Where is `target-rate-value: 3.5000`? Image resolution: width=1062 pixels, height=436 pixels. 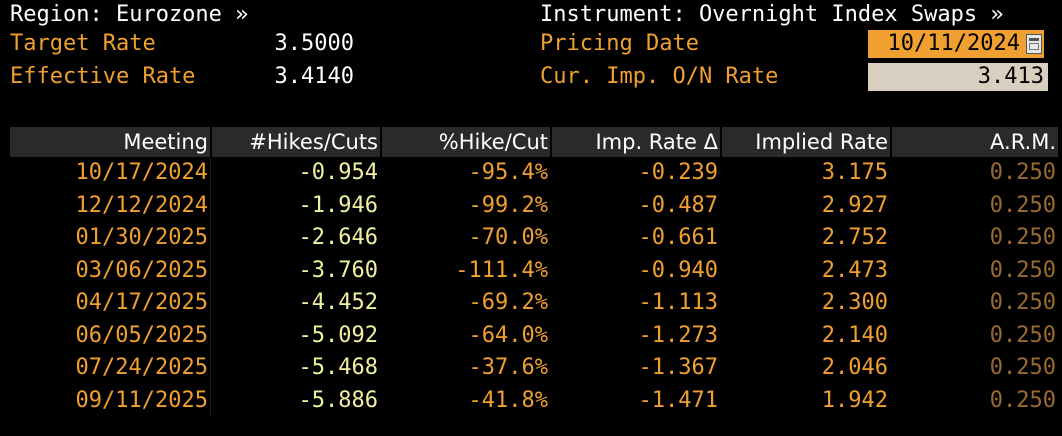 target-rate-value: 3.5000 is located at coordinates (314, 43).